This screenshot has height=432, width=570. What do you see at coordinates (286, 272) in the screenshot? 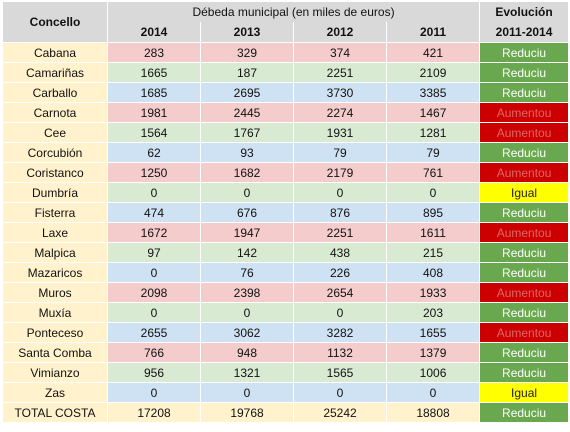
I see `table-row: Mazaricos 0 76 226 408 Reduciu` at bounding box center [286, 272].